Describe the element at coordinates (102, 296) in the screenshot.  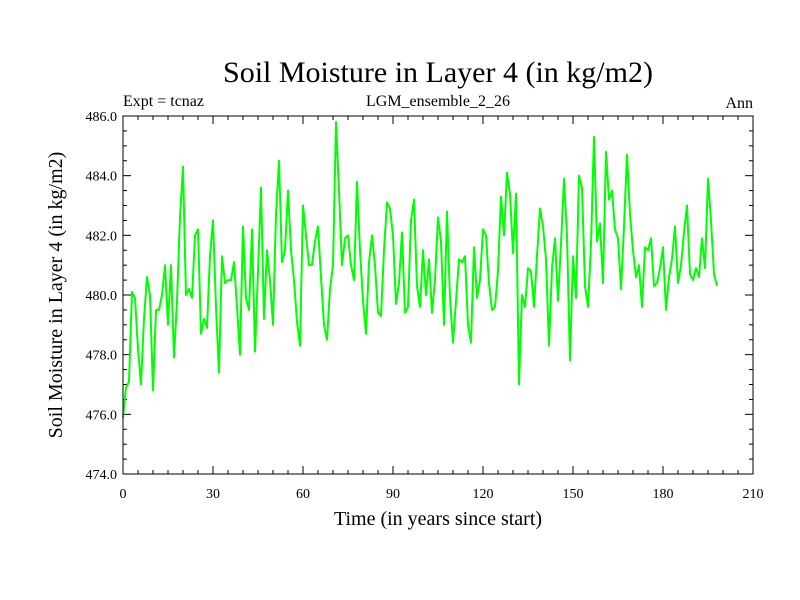
I see `y-tick-label: 480.0` at that location.